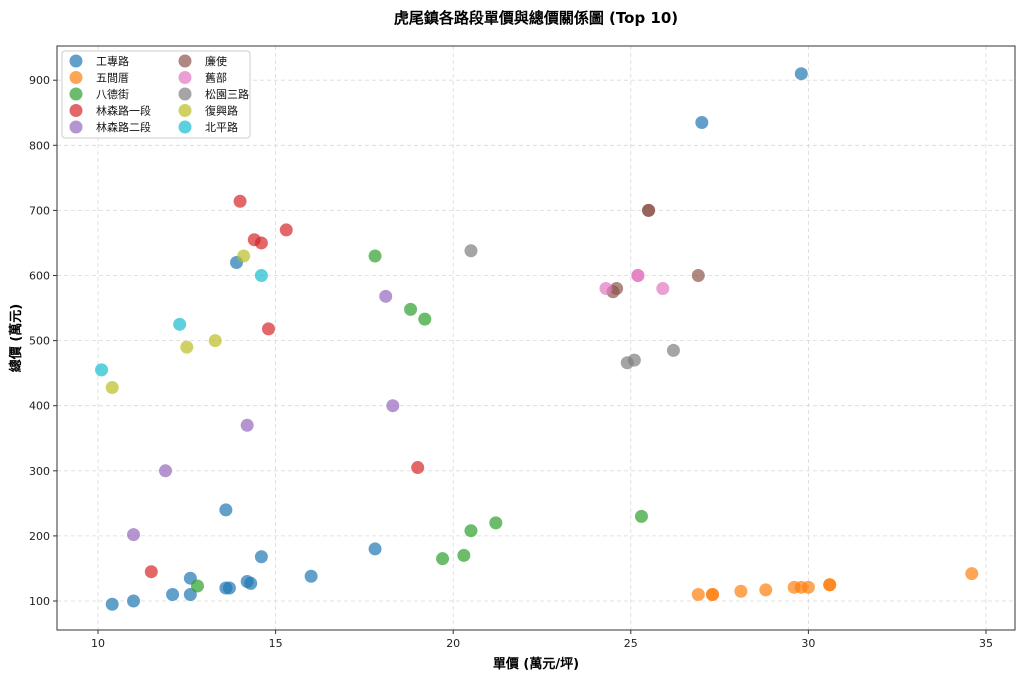 The height and width of the screenshot is (679, 1024). I want to click on x-tick-label: 25, so click(631, 643).